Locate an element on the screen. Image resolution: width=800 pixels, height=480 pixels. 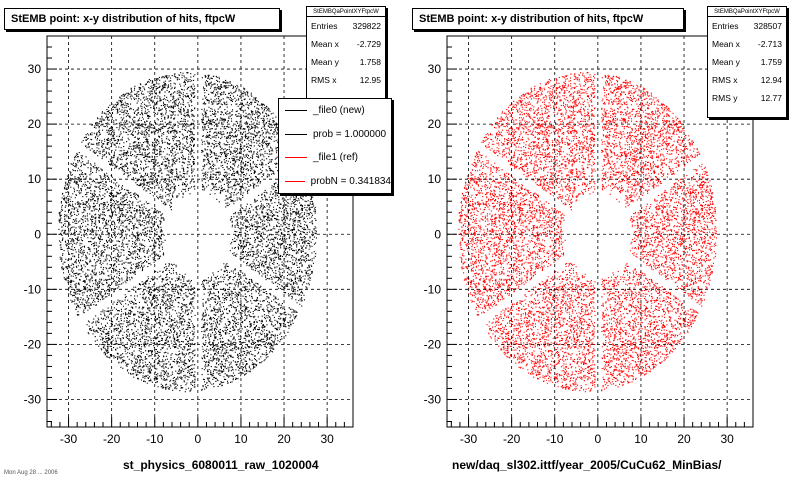
right-stats-mean-y-value: 1.759 is located at coordinates (771, 62).